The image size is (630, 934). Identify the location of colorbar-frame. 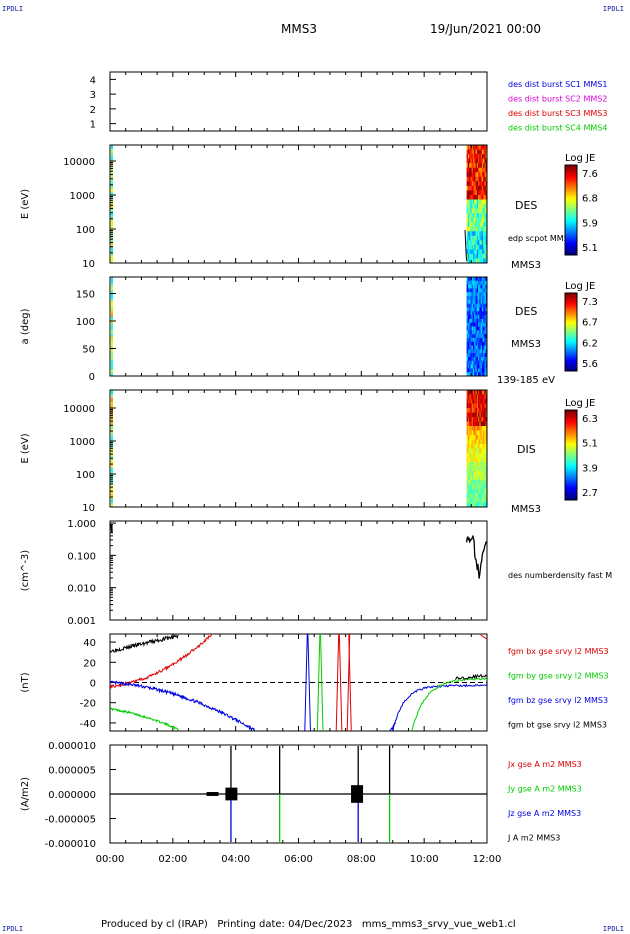
(571, 455).